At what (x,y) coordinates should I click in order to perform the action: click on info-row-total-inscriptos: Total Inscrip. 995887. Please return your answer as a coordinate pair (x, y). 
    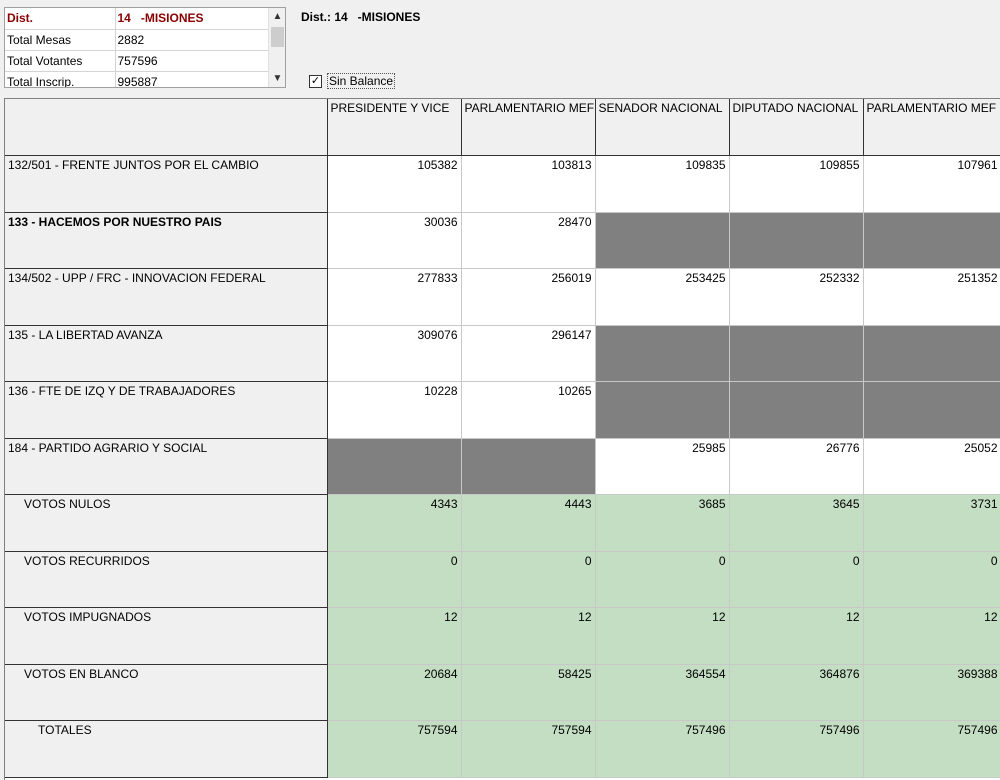
    Looking at the image, I should click on (137, 79).